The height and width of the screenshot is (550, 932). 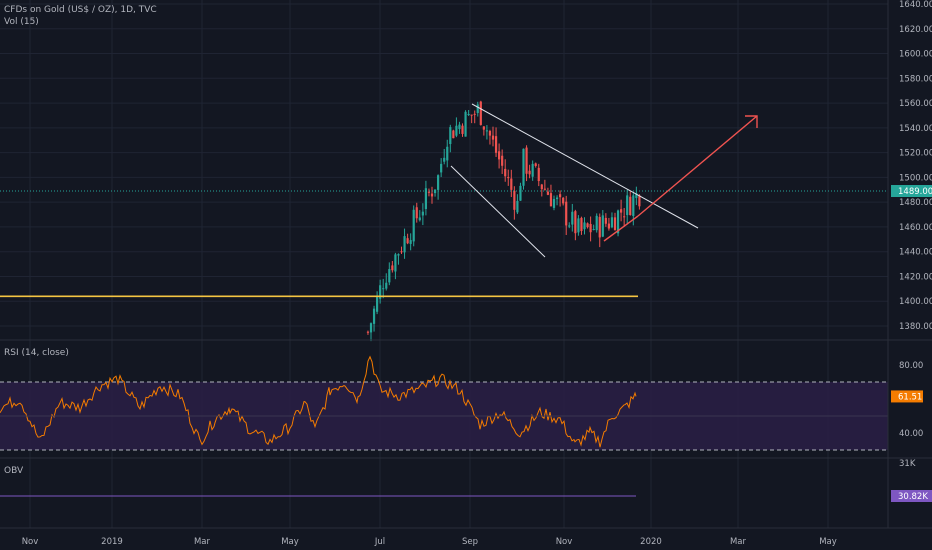 What do you see at coordinates (585, 166) in the screenshot?
I see `upper-trendline` at bounding box center [585, 166].